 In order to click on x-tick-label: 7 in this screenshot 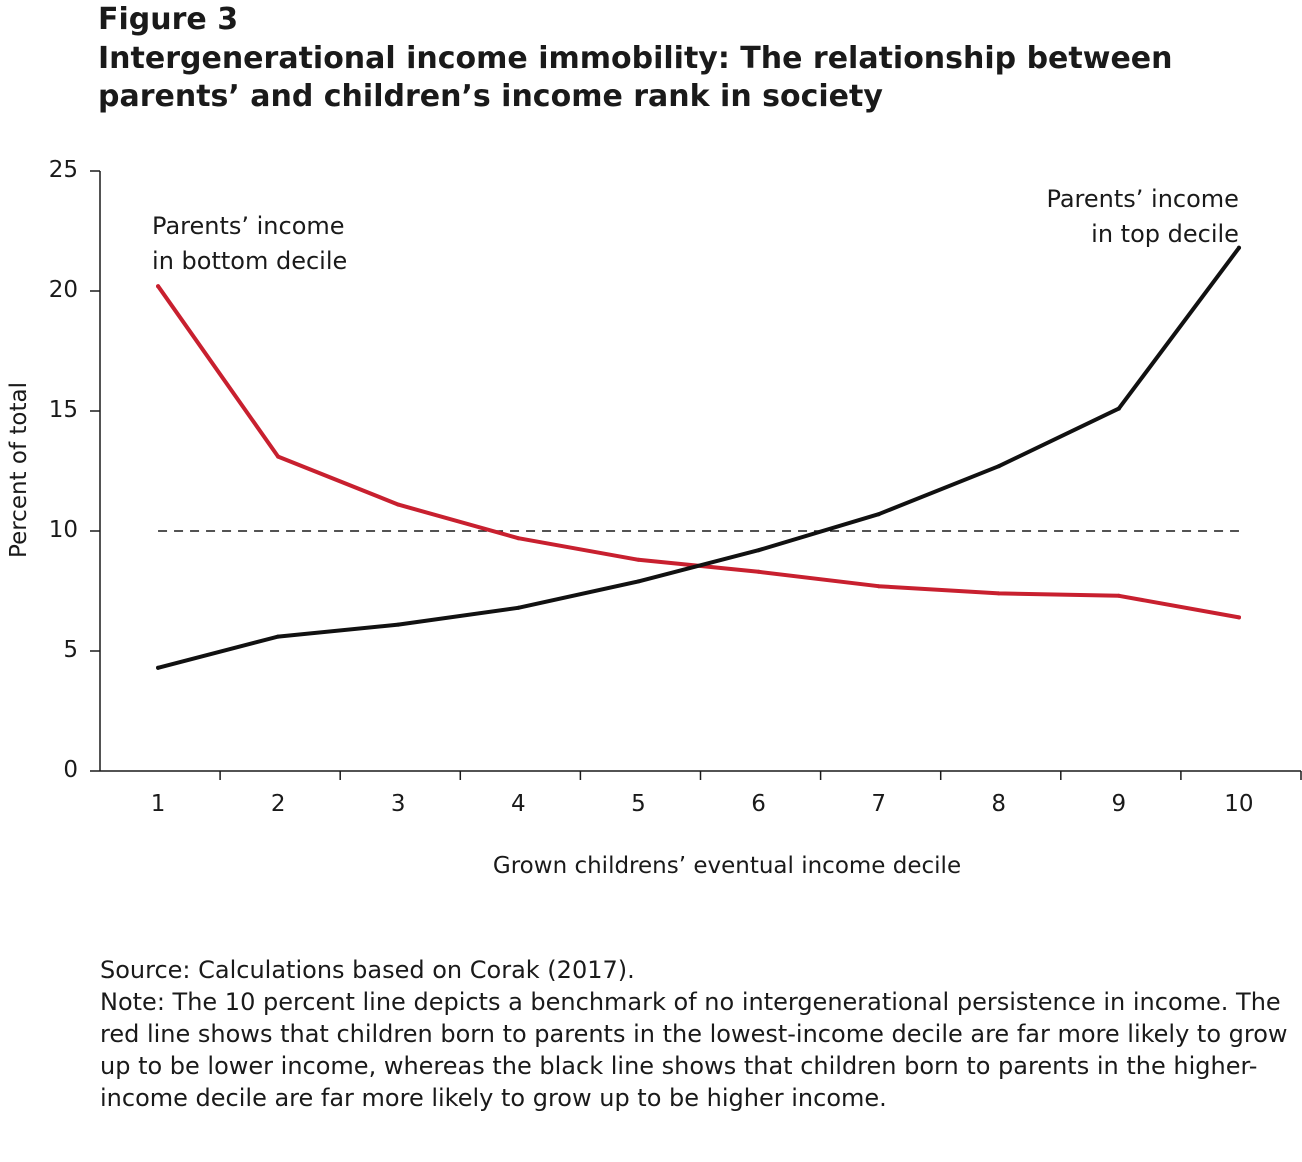, I will do `click(878, 804)`.